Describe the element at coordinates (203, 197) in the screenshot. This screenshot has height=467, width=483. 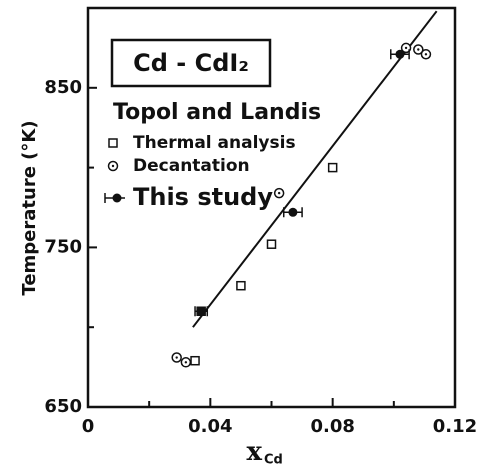
I see `legend-label: This study` at that location.